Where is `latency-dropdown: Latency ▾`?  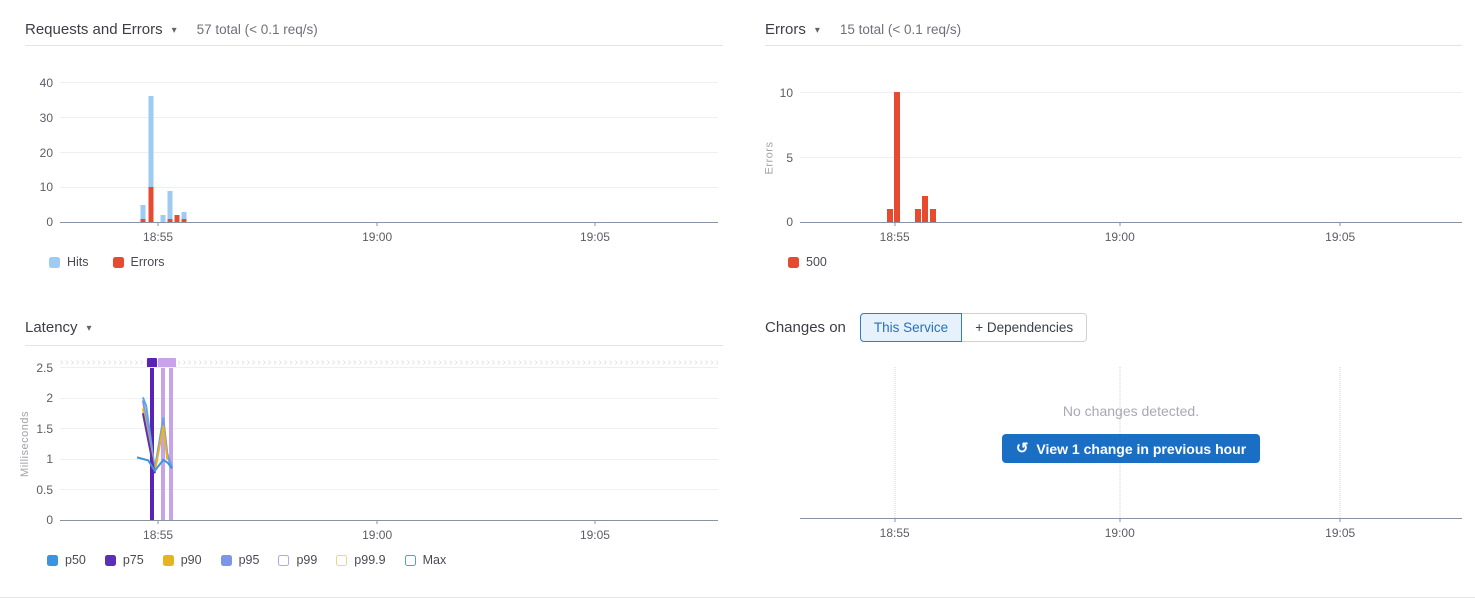
latency-dropdown: Latency ▾ is located at coordinates (58, 327).